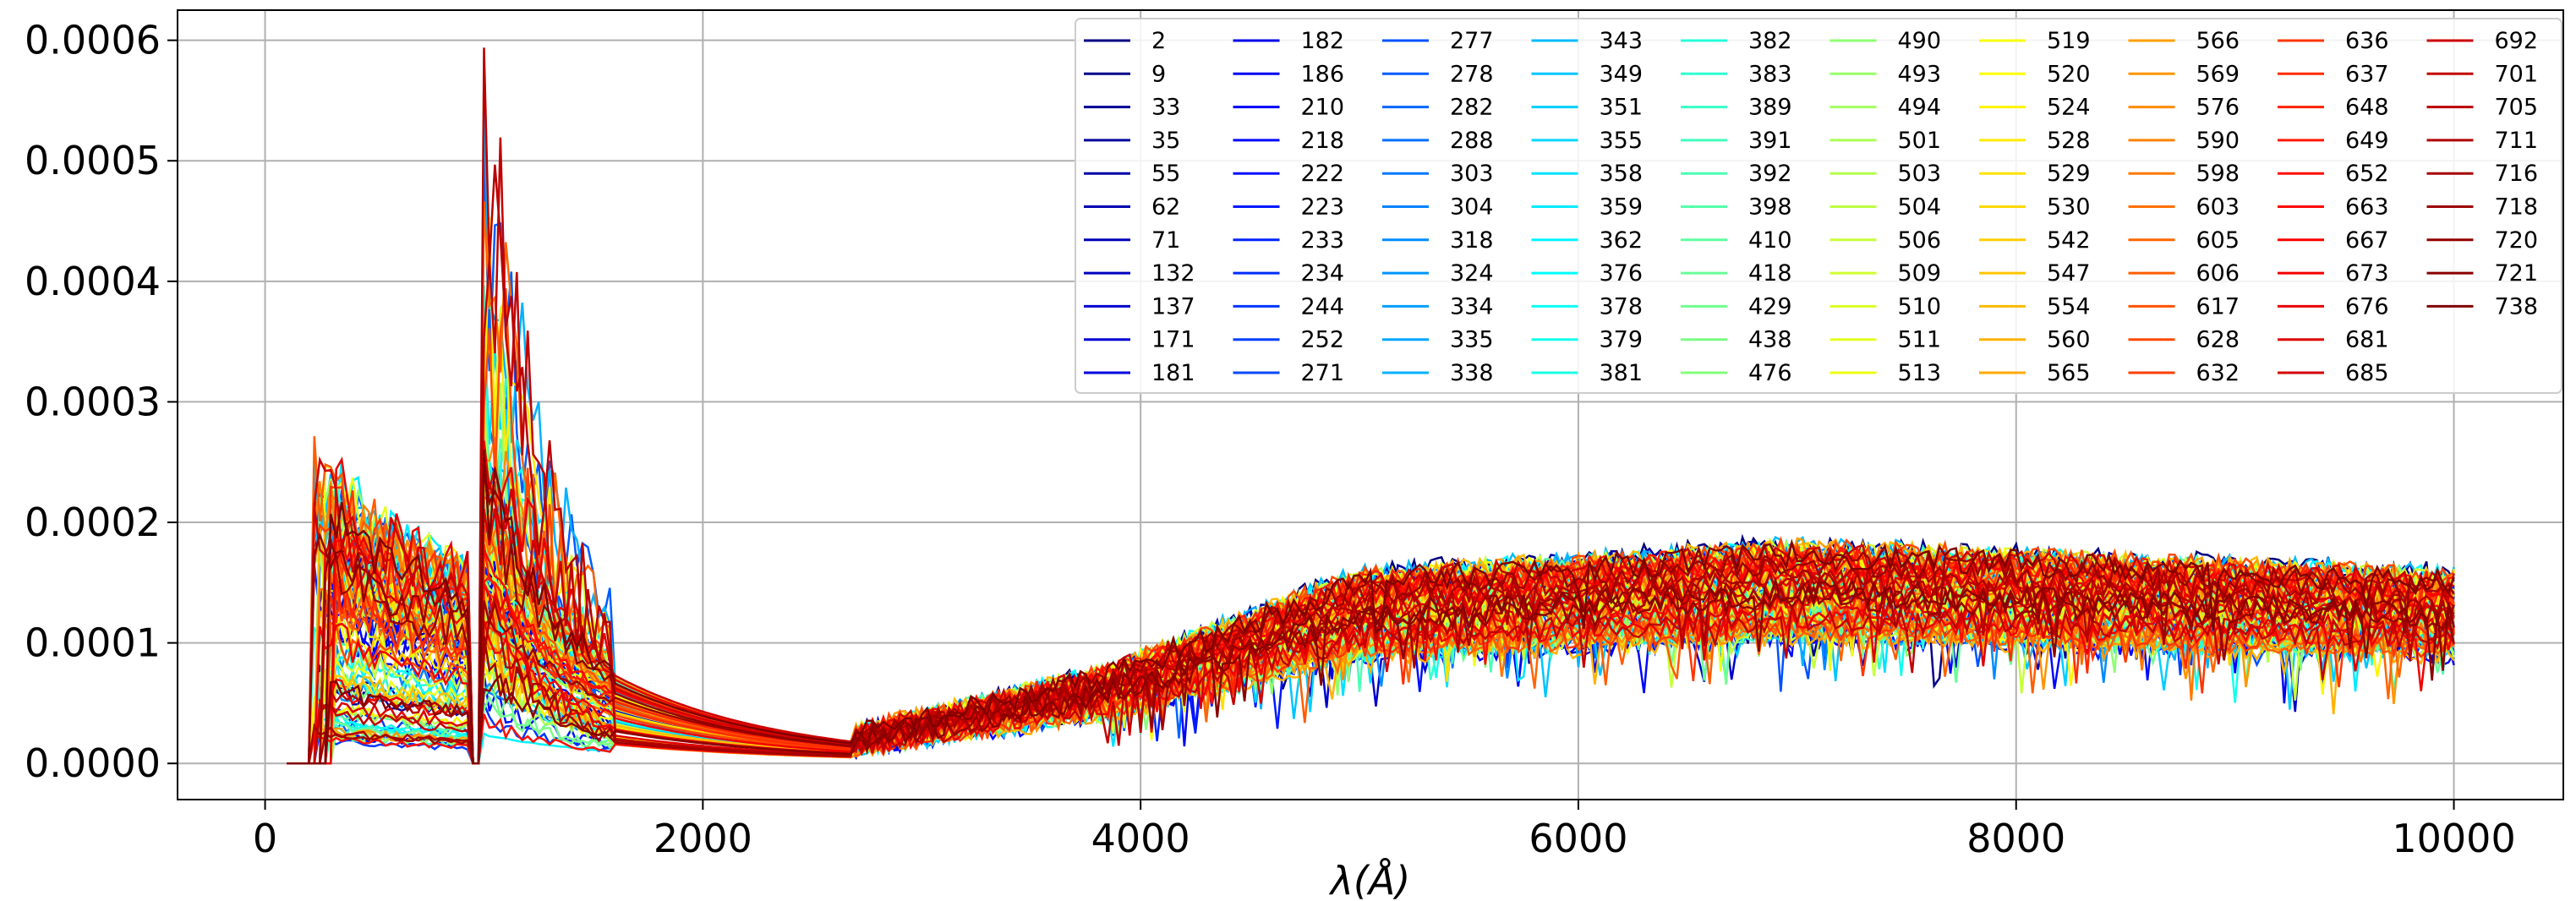 The width and height of the screenshot is (2576, 901). What do you see at coordinates (1323, 108) in the screenshot?
I see `legend-label: 210` at bounding box center [1323, 108].